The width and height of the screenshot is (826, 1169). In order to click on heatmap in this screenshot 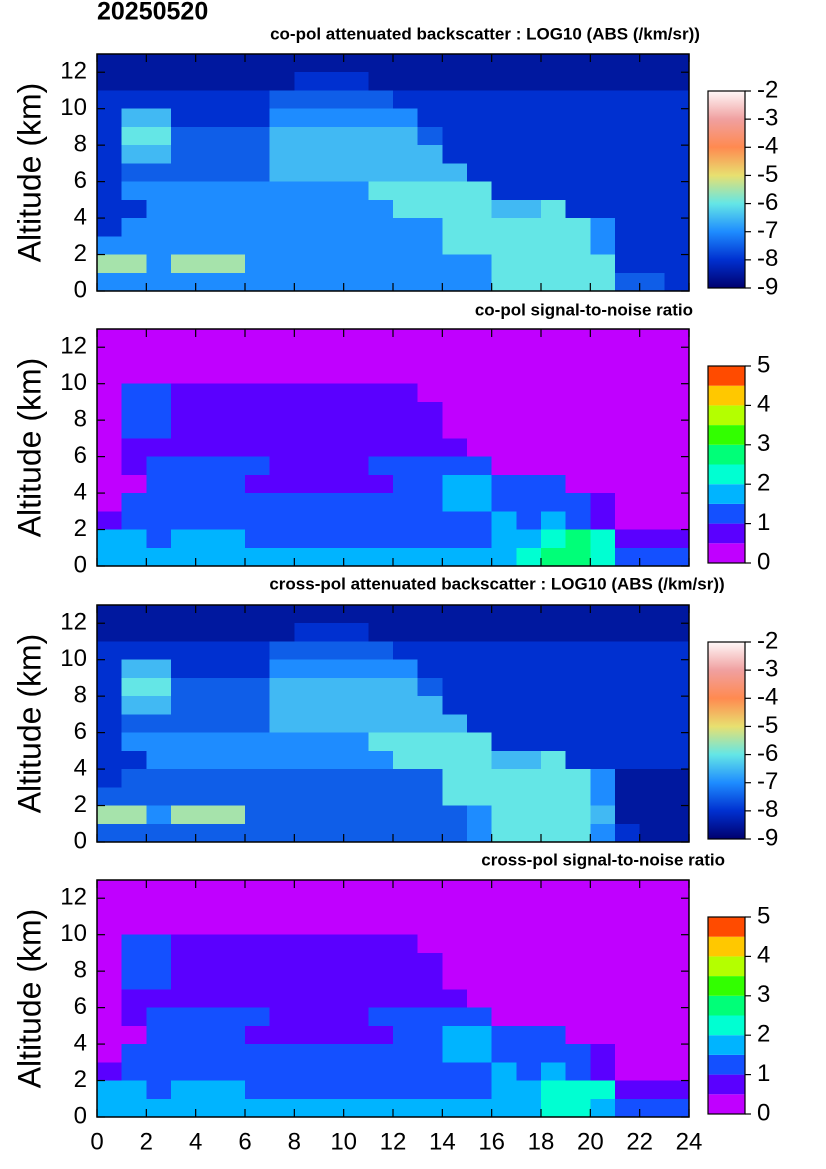, I will do `click(393, 723)`.